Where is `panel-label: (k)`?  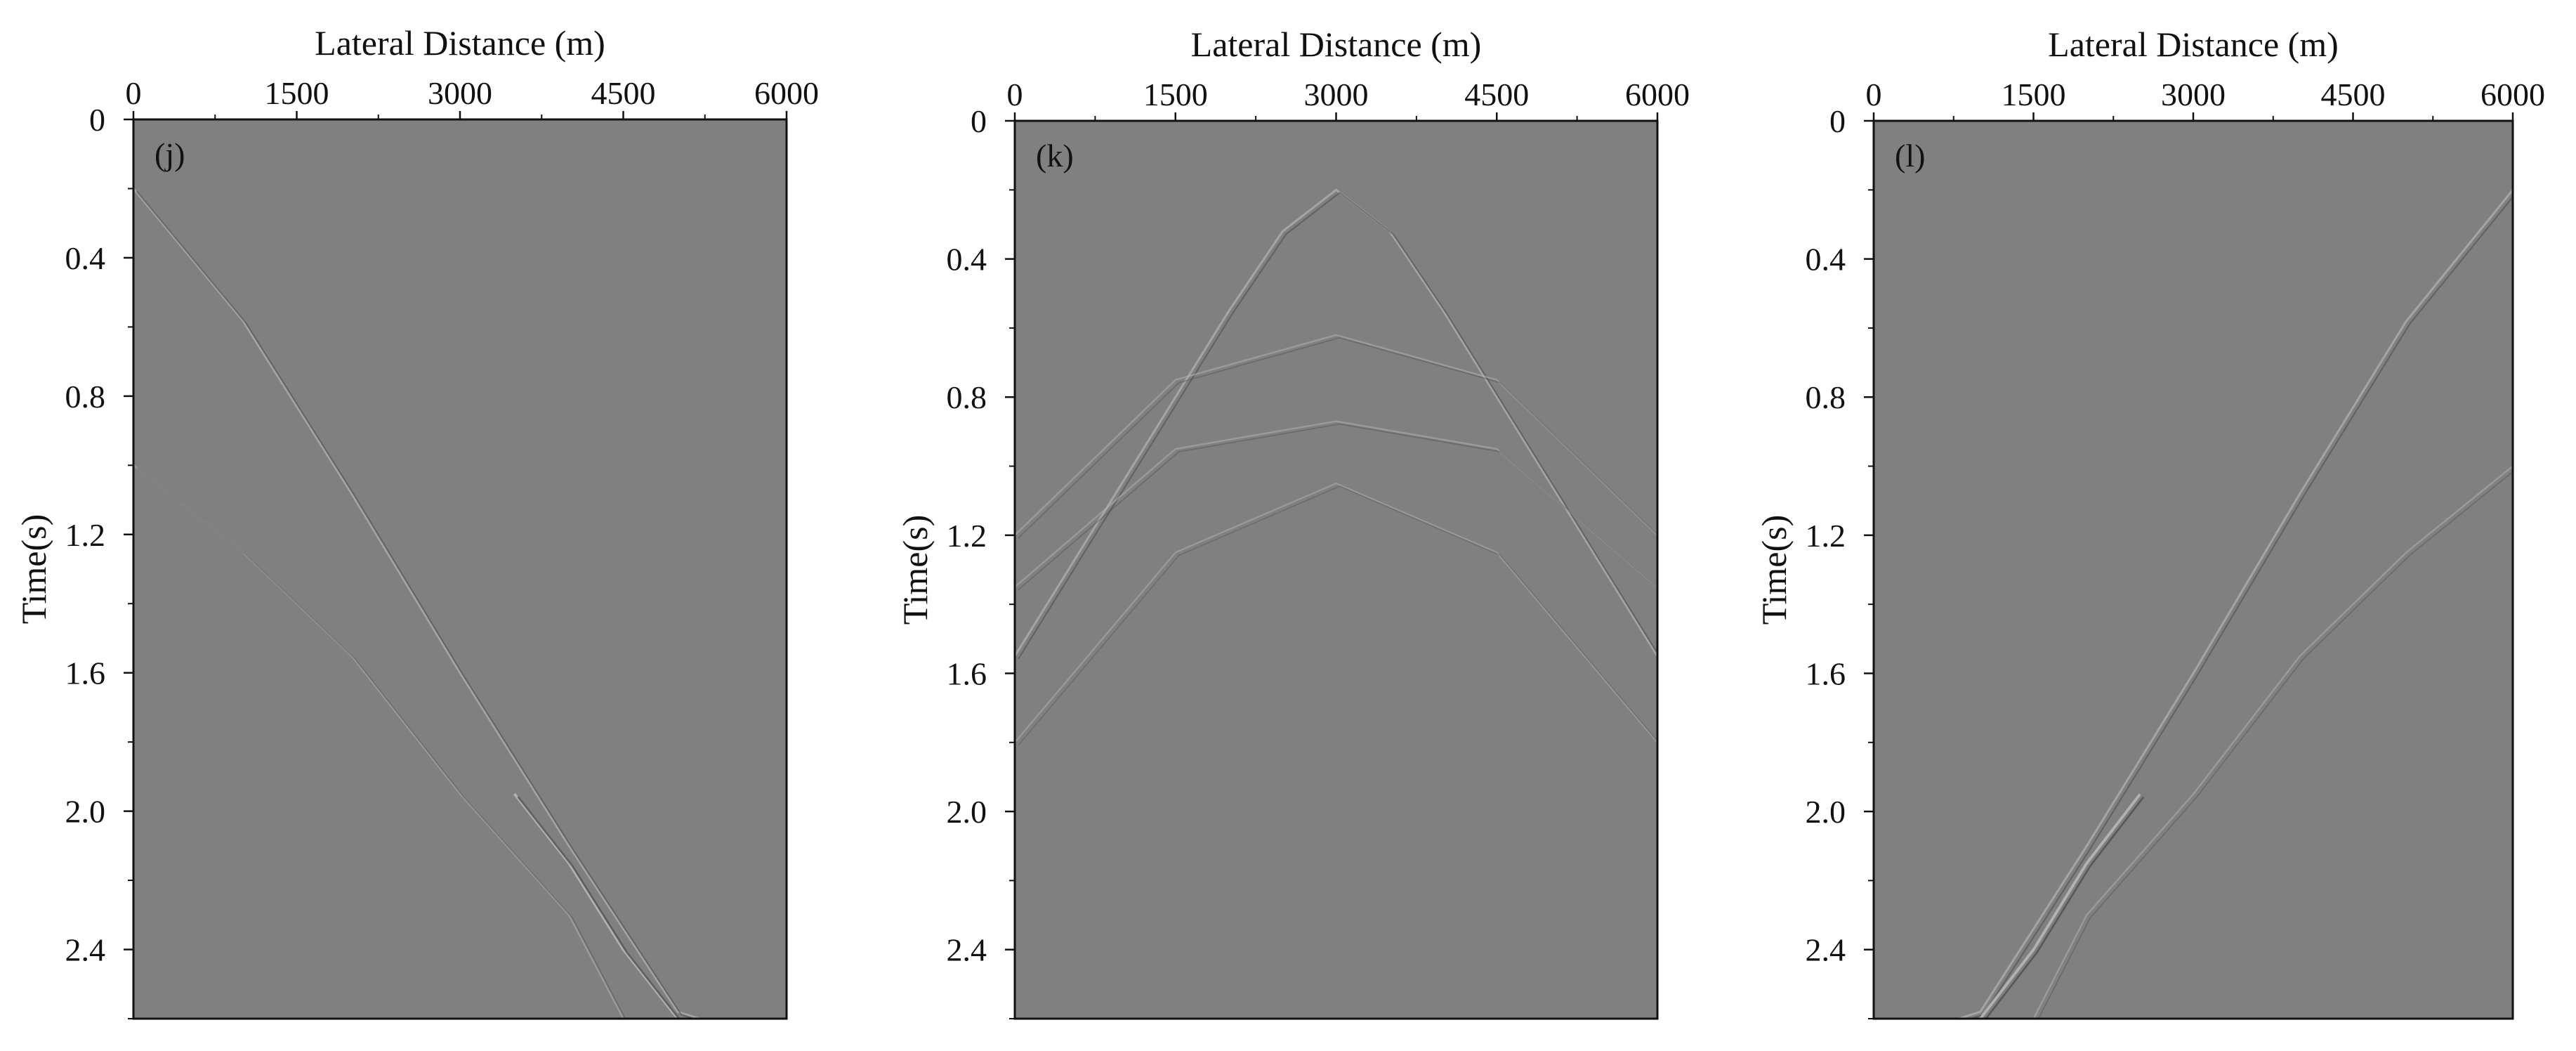 panel-label: (k) is located at coordinates (1055, 156).